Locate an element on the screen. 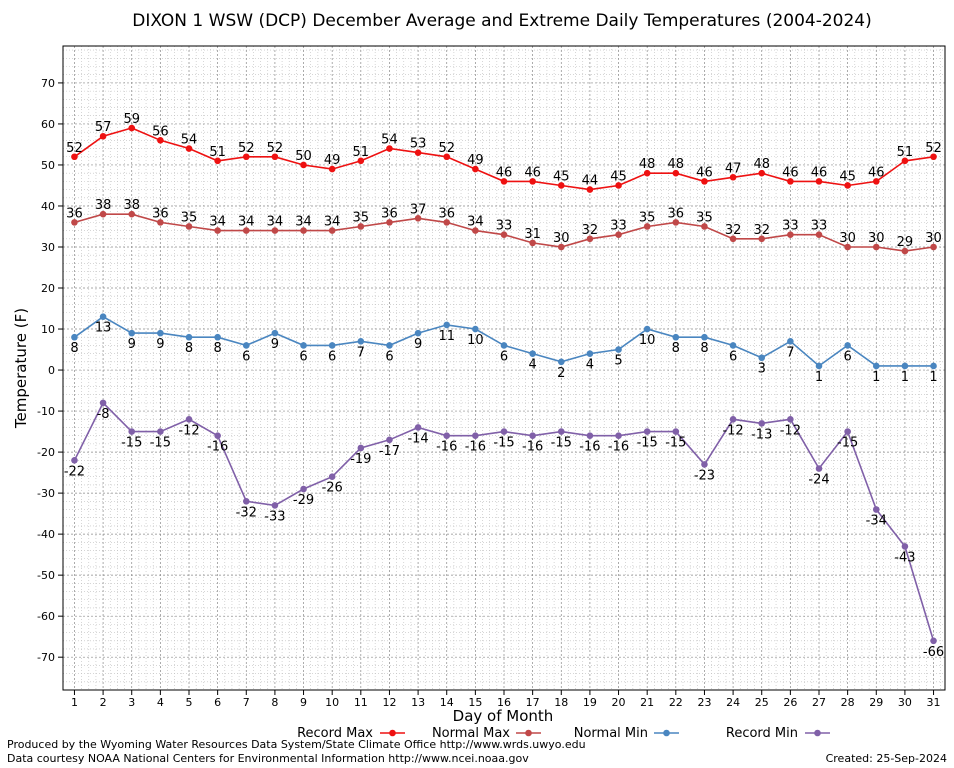 The height and width of the screenshot is (768, 954). x-tick-label: 4 is located at coordinates (160, 702).